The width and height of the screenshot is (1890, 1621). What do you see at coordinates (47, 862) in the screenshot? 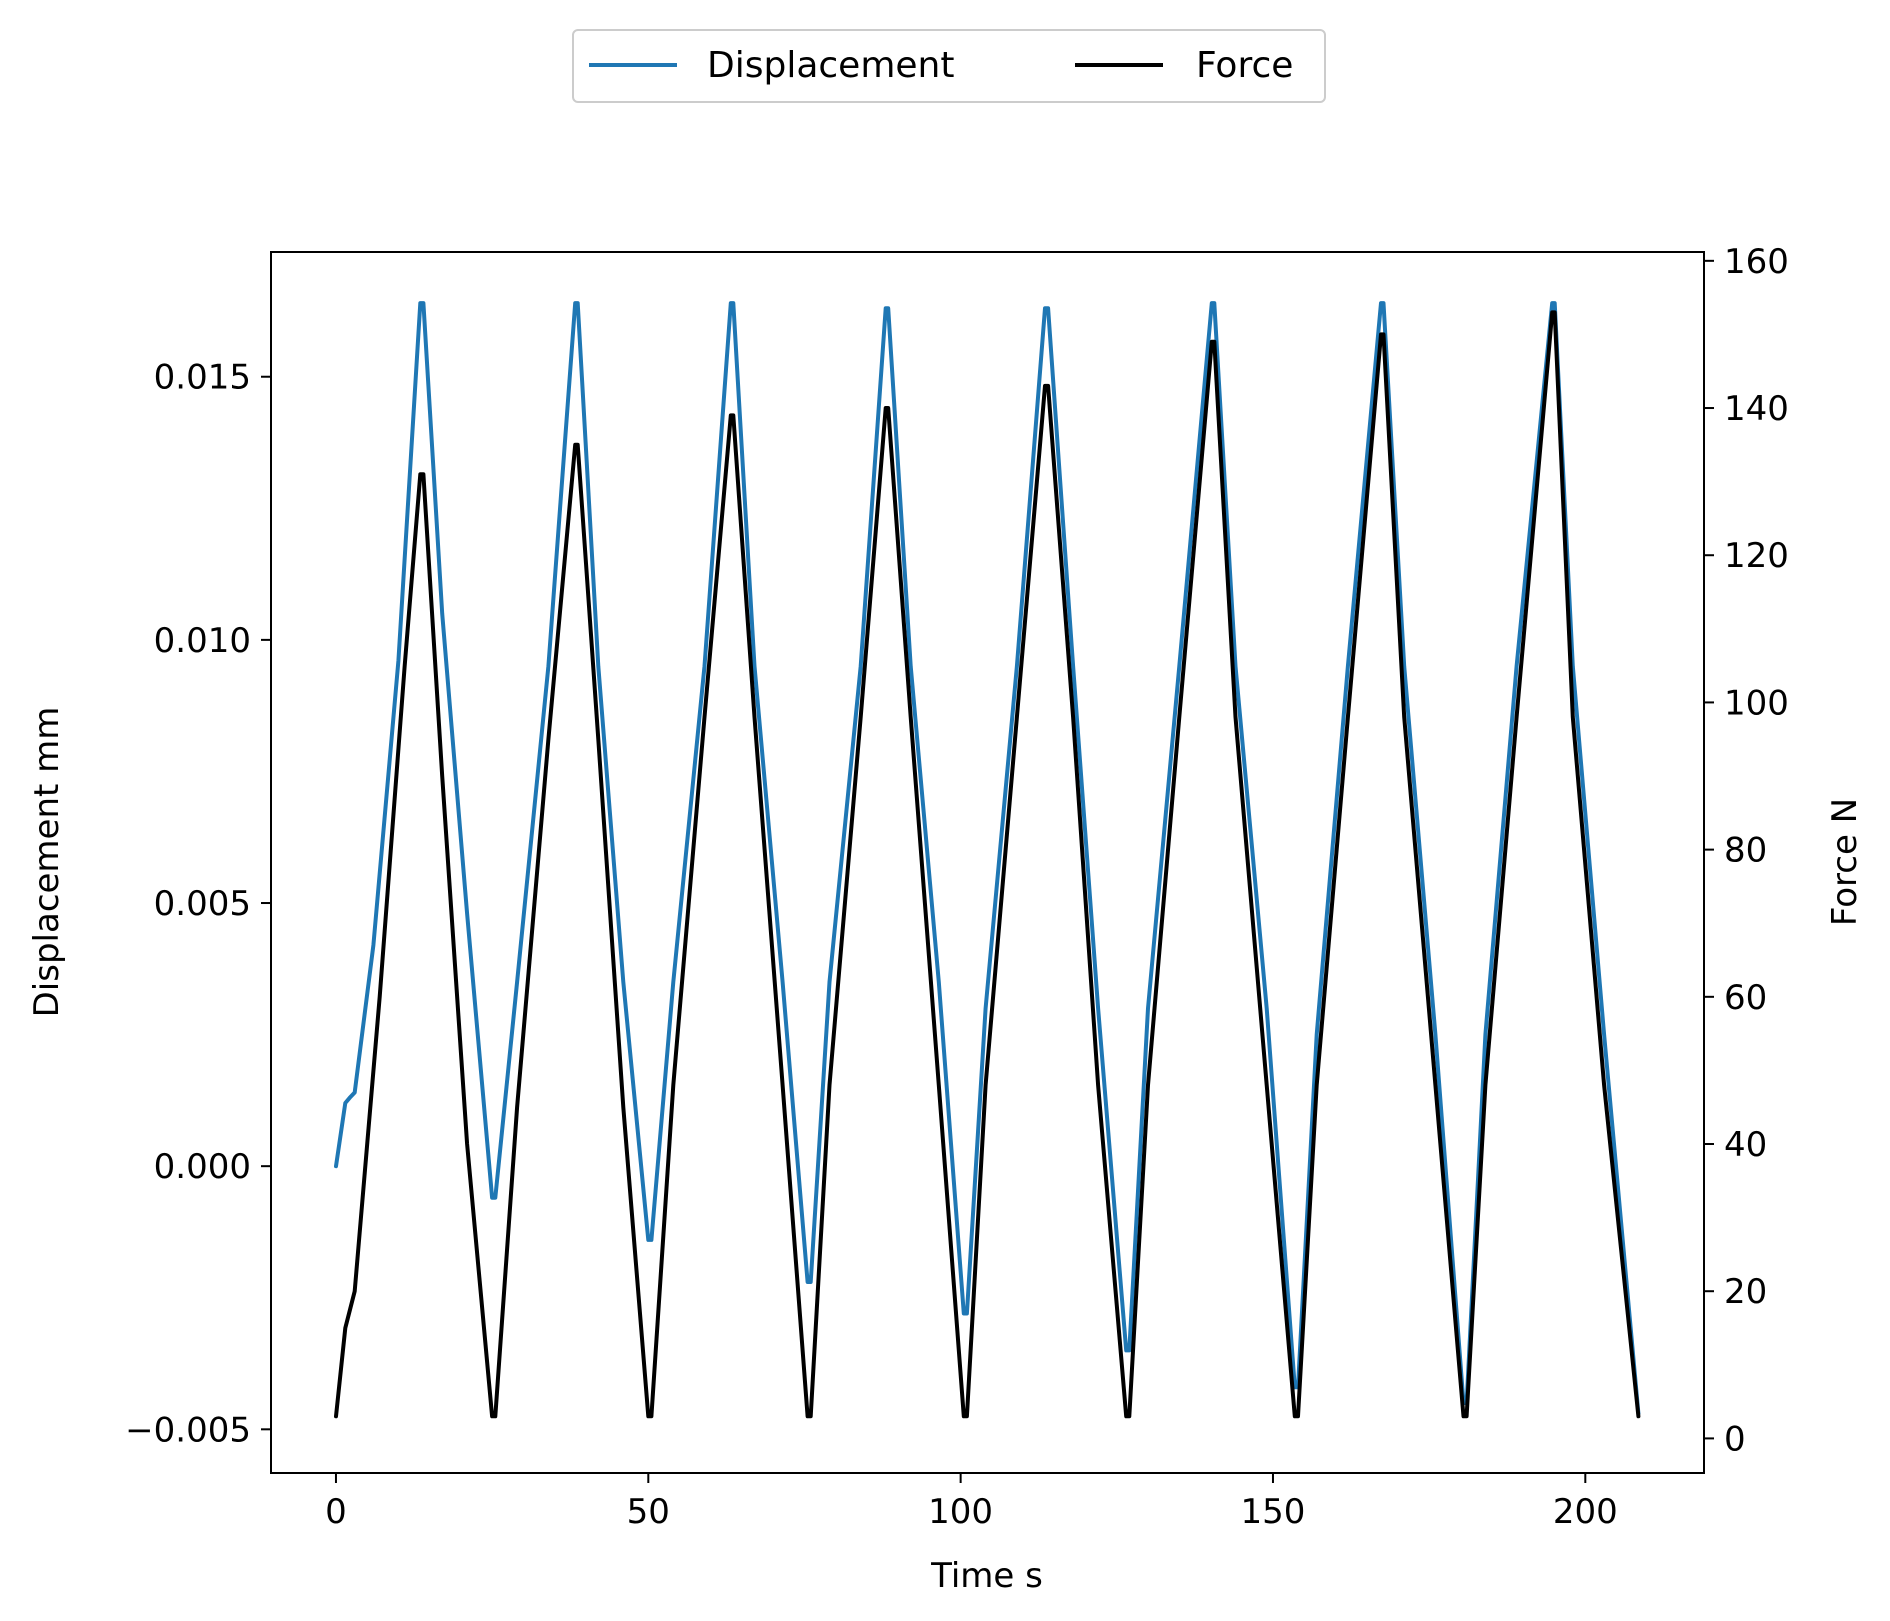
I see `y-axis-title: Displacement mm` at bounding box center [47, 862].